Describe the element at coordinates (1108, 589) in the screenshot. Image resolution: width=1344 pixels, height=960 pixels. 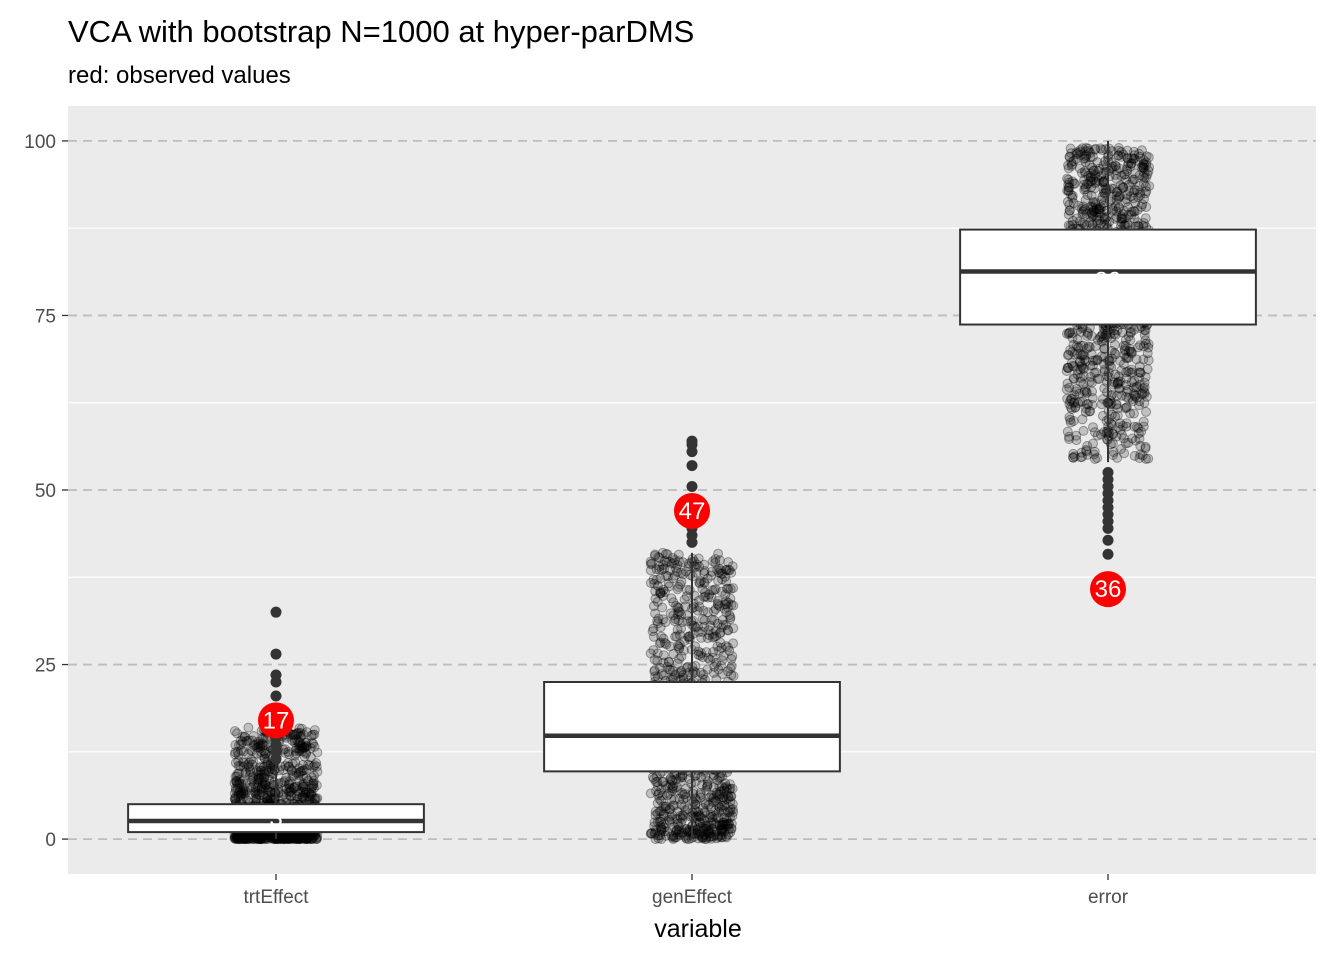
I see `observed-label: 36` at that location.